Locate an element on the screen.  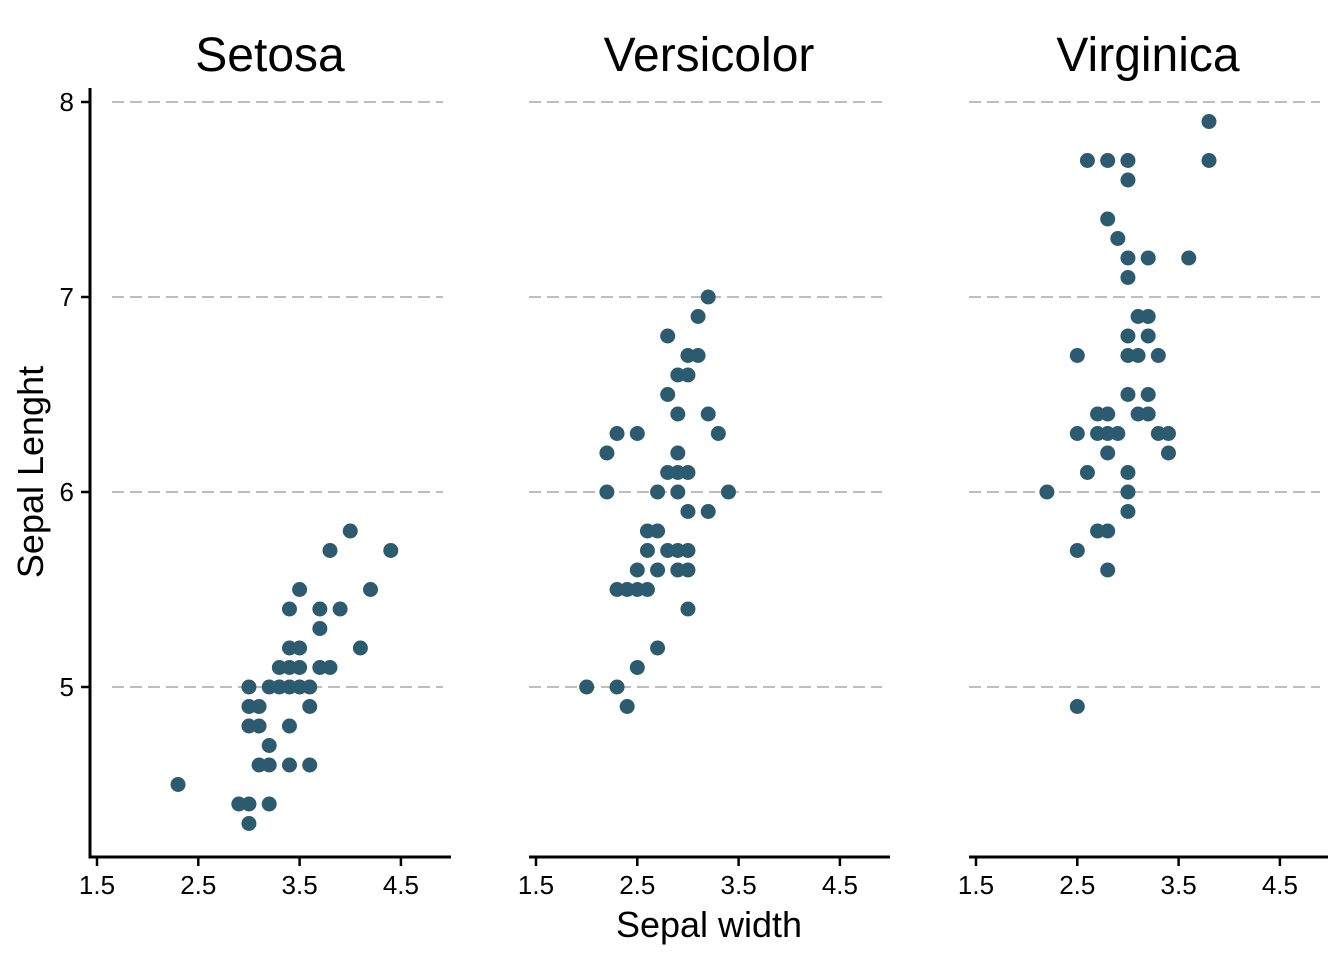
y-tick-label-8: 8 is located at coordinates (67, 102).